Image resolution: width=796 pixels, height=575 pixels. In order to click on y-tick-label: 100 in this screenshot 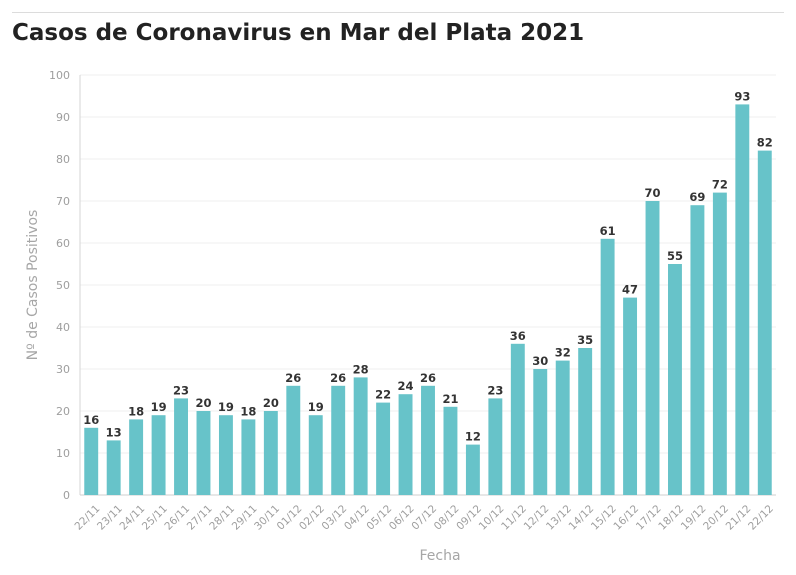, I will do `click(59, 75)`.